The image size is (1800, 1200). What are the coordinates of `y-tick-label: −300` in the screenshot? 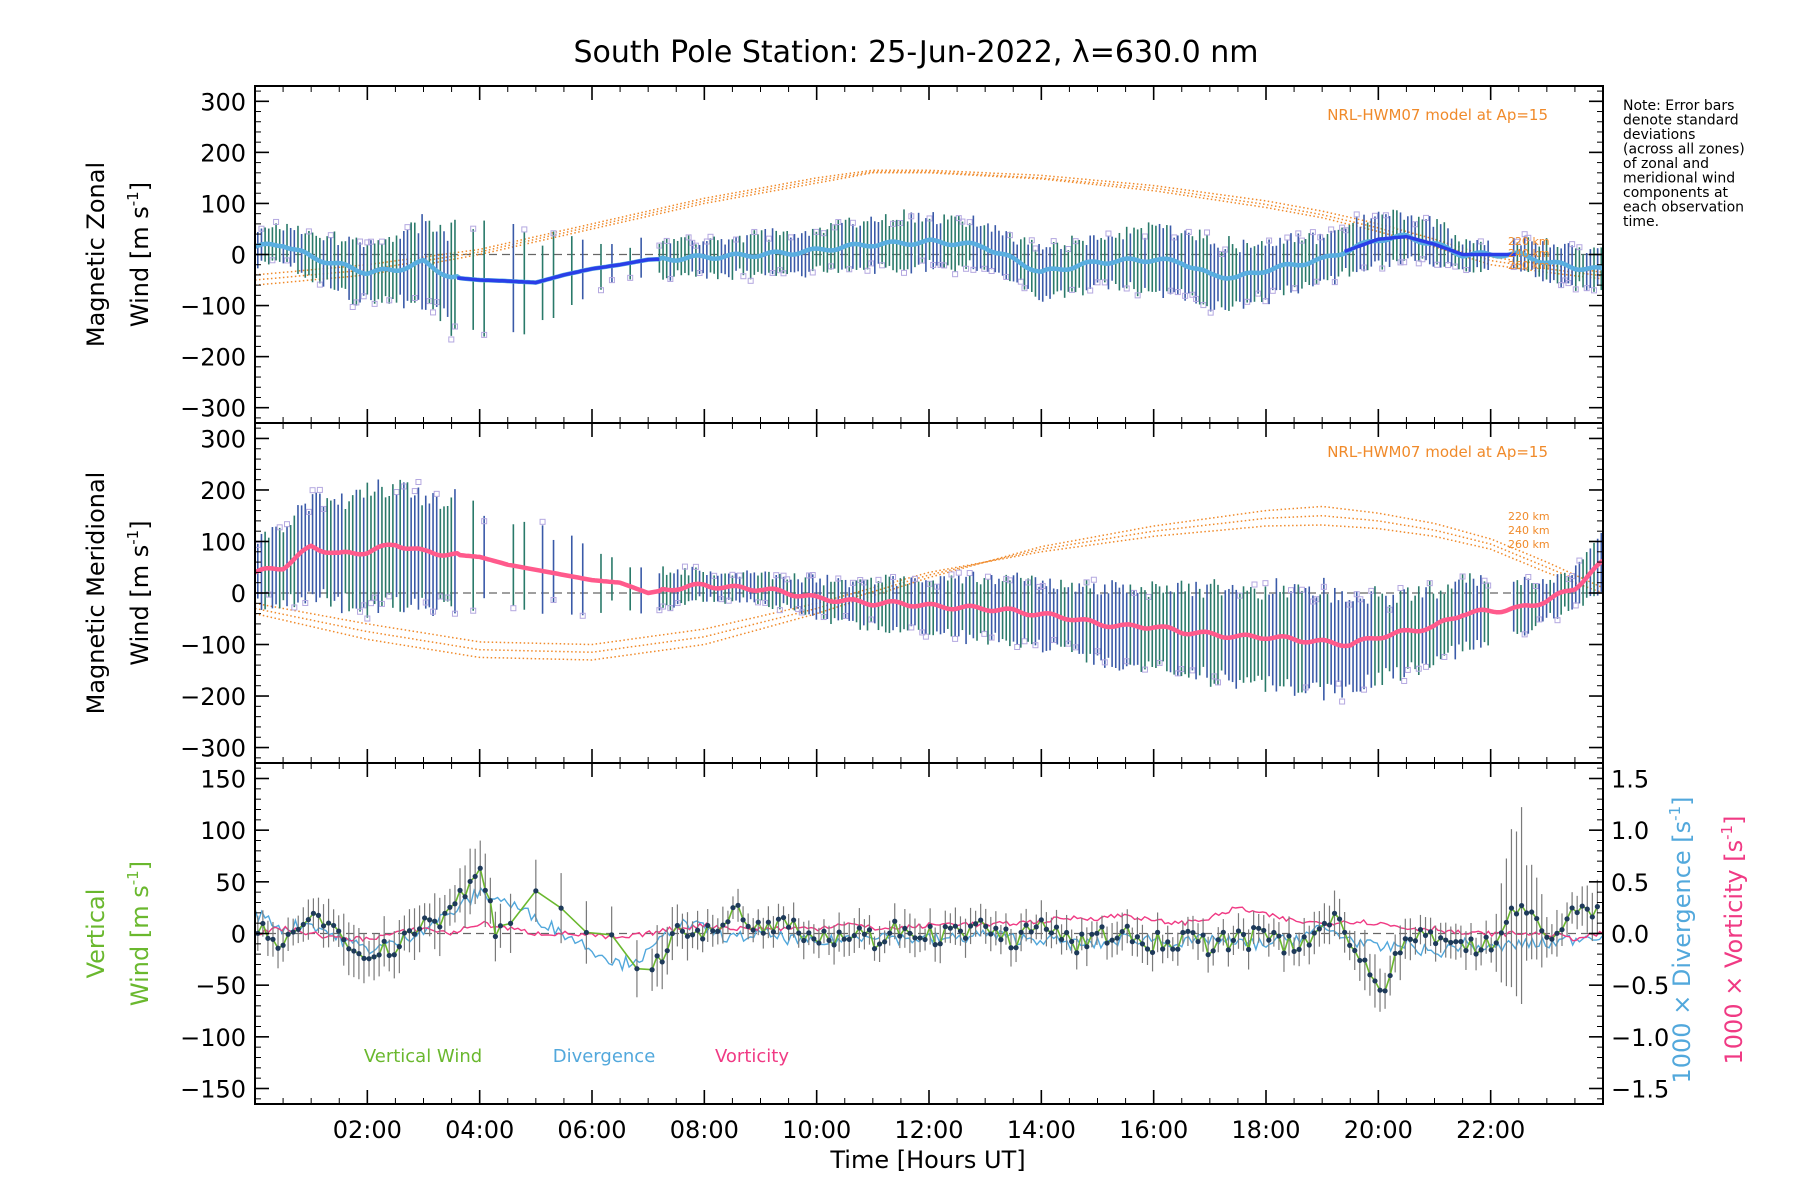 It's located at (213, 749).